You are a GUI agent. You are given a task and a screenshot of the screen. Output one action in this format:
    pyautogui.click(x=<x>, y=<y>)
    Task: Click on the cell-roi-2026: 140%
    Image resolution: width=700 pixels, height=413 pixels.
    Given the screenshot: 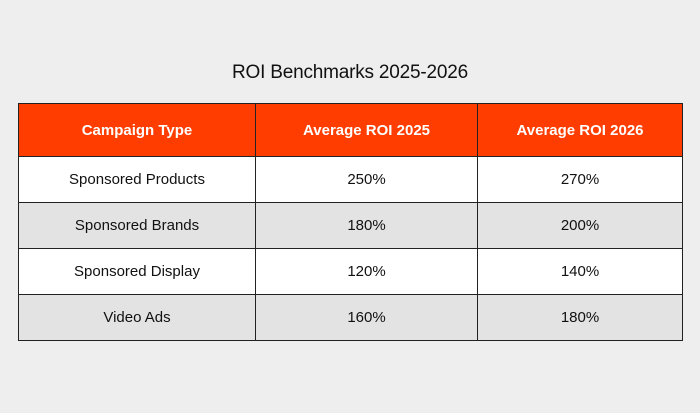 What is the action you would take?
    pyautogui.click(x=580, y=271)
    